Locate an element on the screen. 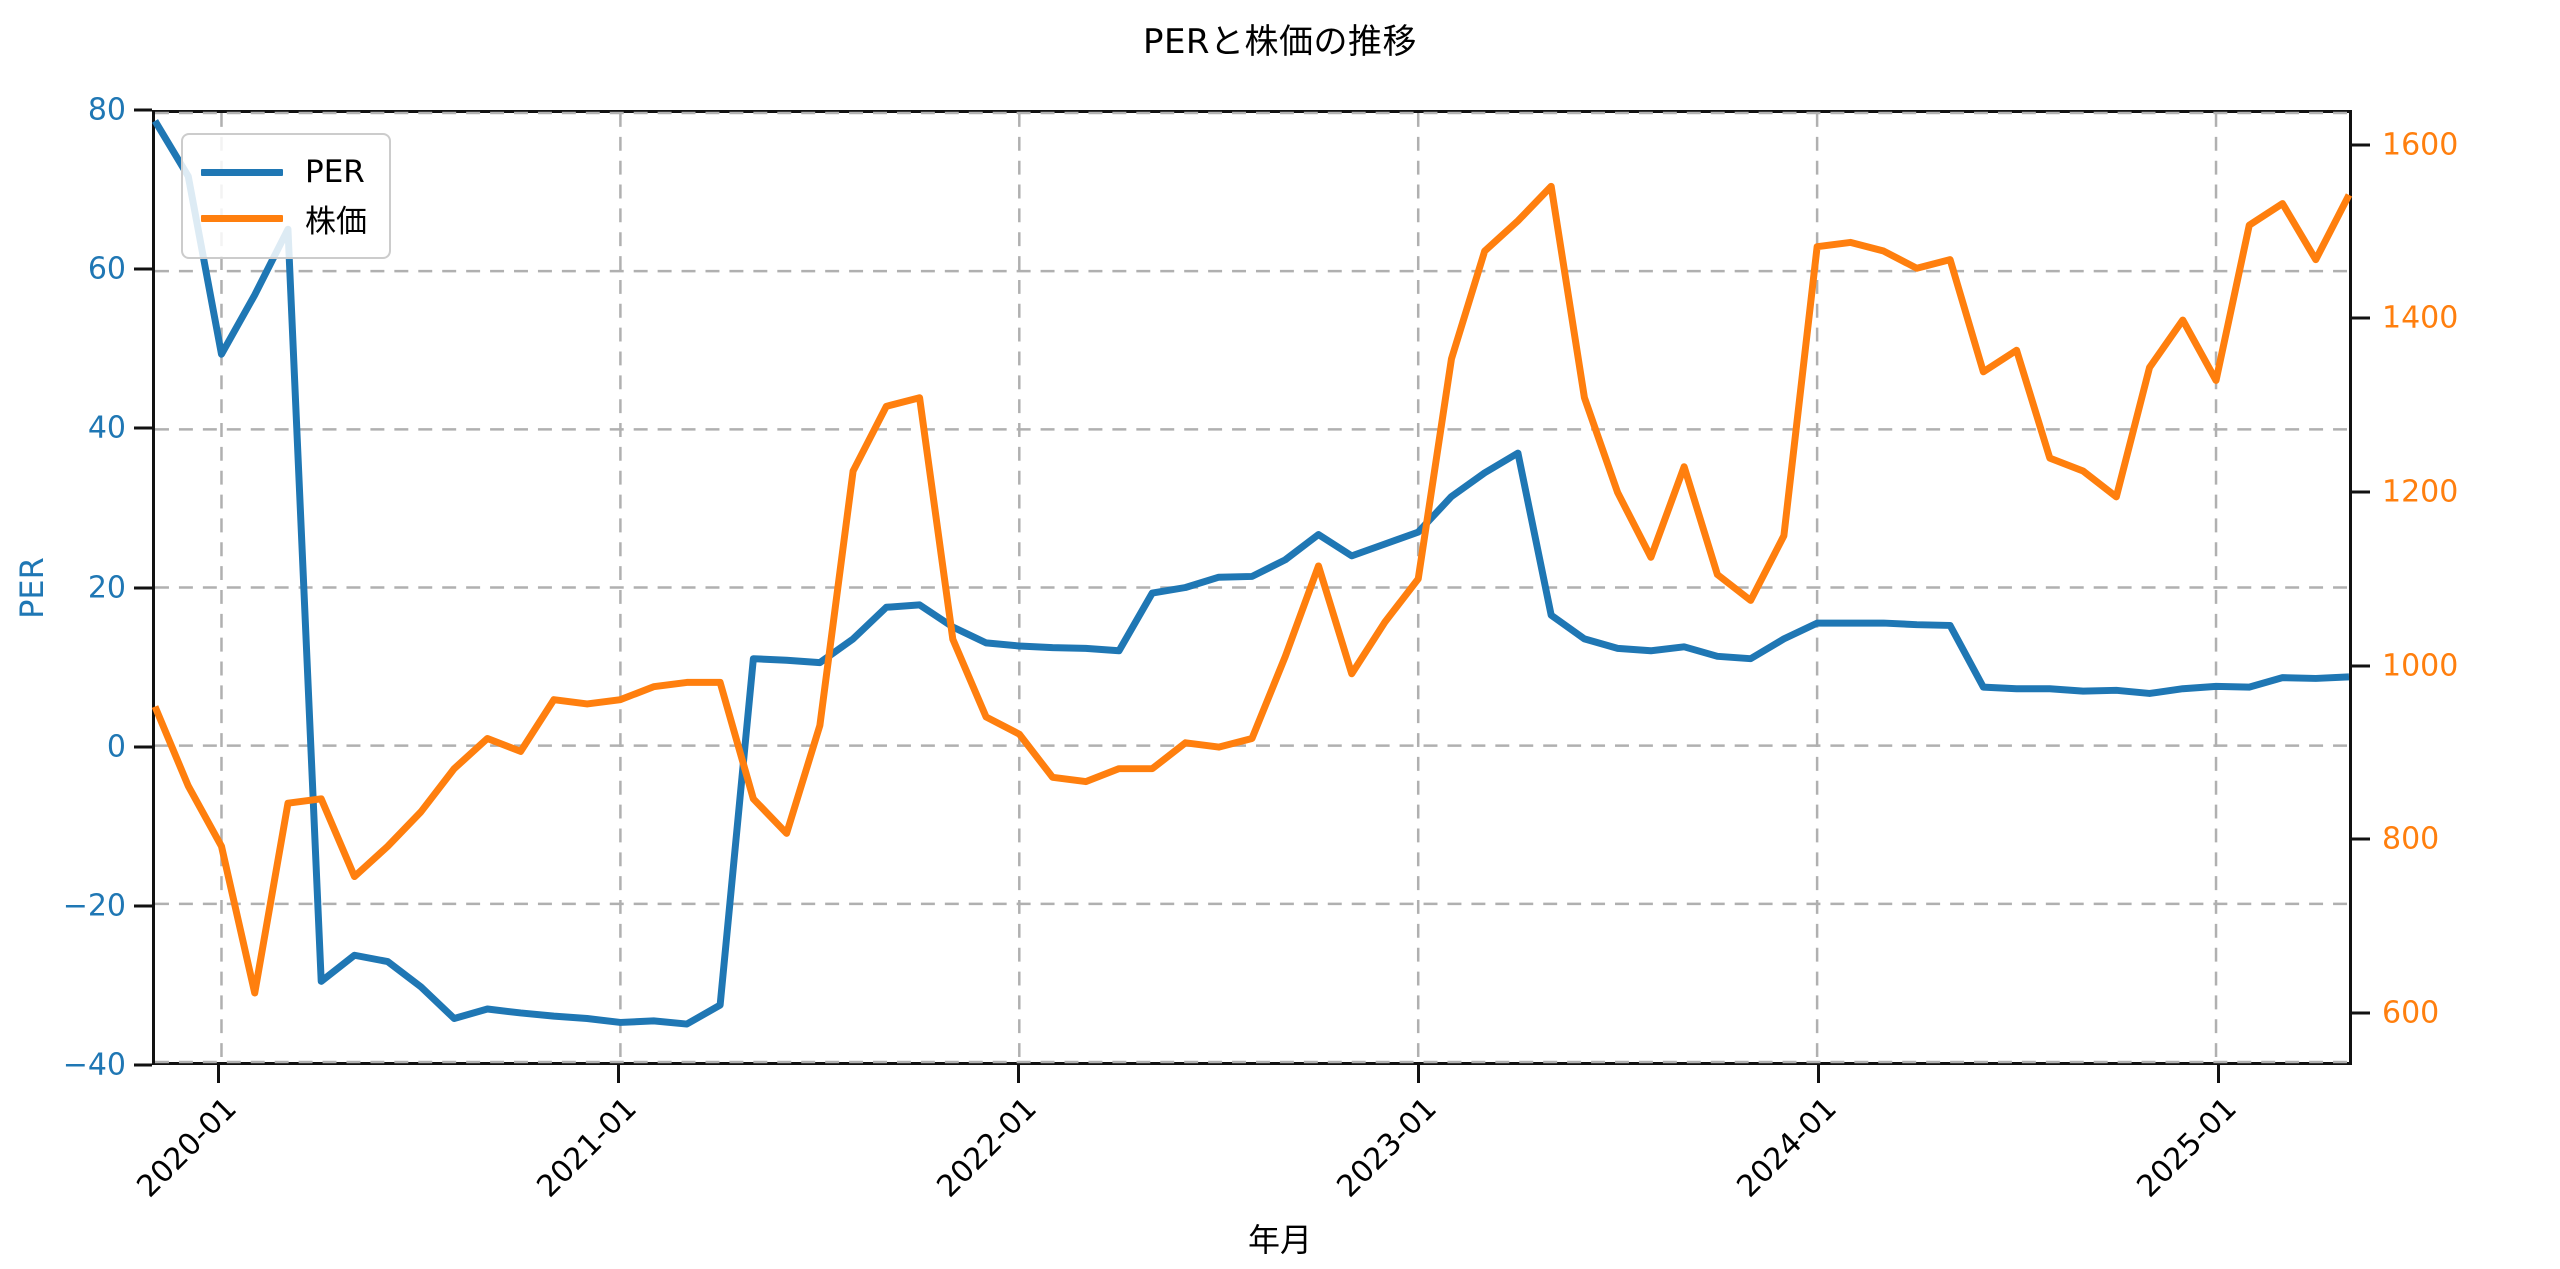 The image size is (2560, 1269). y-axis-right-tick-label: 1600 is located at coordinates (2420, 145).